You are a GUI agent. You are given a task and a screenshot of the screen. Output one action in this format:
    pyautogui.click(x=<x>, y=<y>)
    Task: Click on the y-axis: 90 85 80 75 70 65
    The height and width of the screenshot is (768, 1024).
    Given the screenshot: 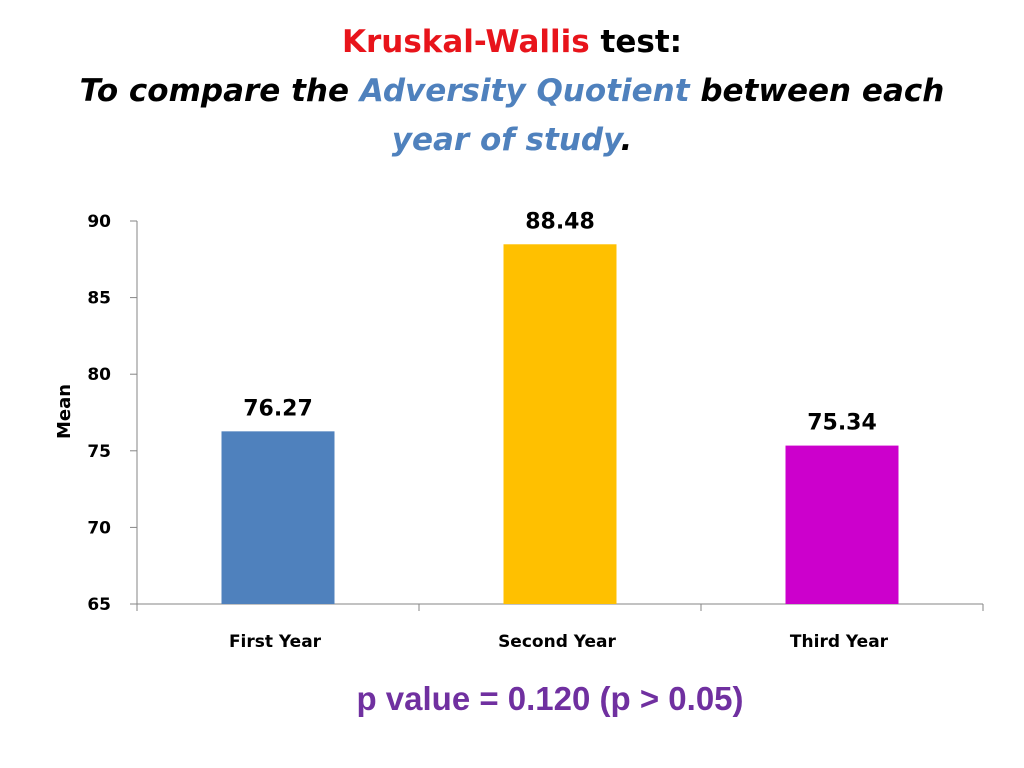 What is the action you would take?
    pyautogui.click(x=112, y=413)
    